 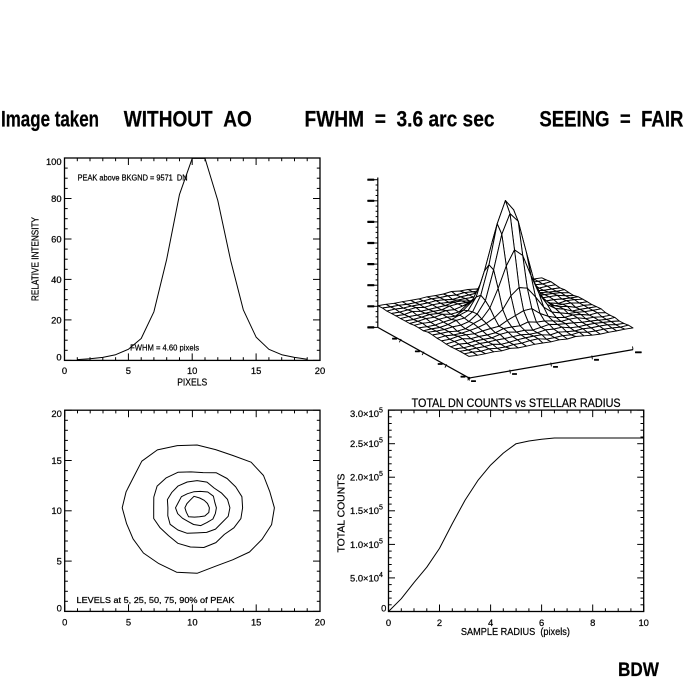 What do you see at coordinates (36, 259) in the screenshot?
I see `svg-text: RELATIVE INTENSITY` at bounding box center [36, 259].